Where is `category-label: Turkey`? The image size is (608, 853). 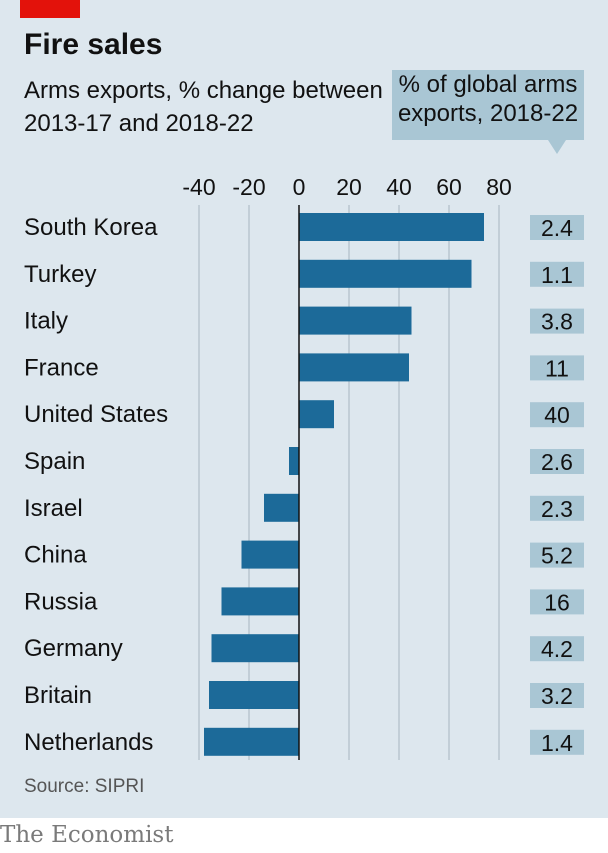
category-label: Turkey is located at coordinates (60, 274).